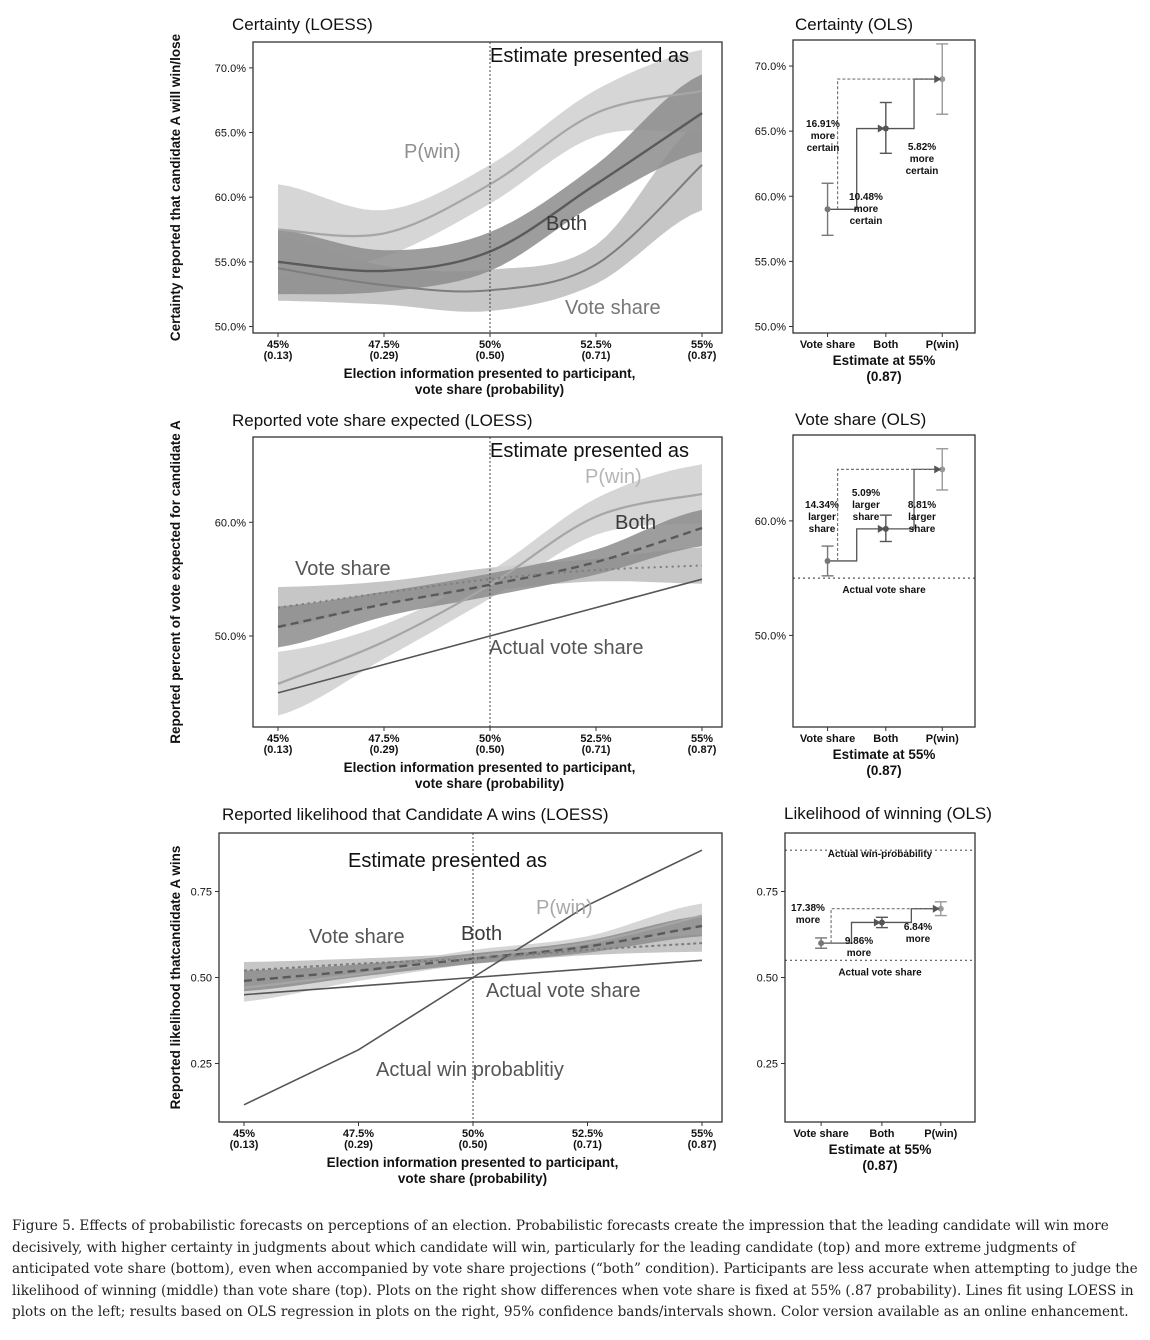 The width and height of the screenshot is (1150, 1340). Describe the element at coordinates (823, 124) in the screenshot. I see `difference-annotation: 16.91%` at that location.